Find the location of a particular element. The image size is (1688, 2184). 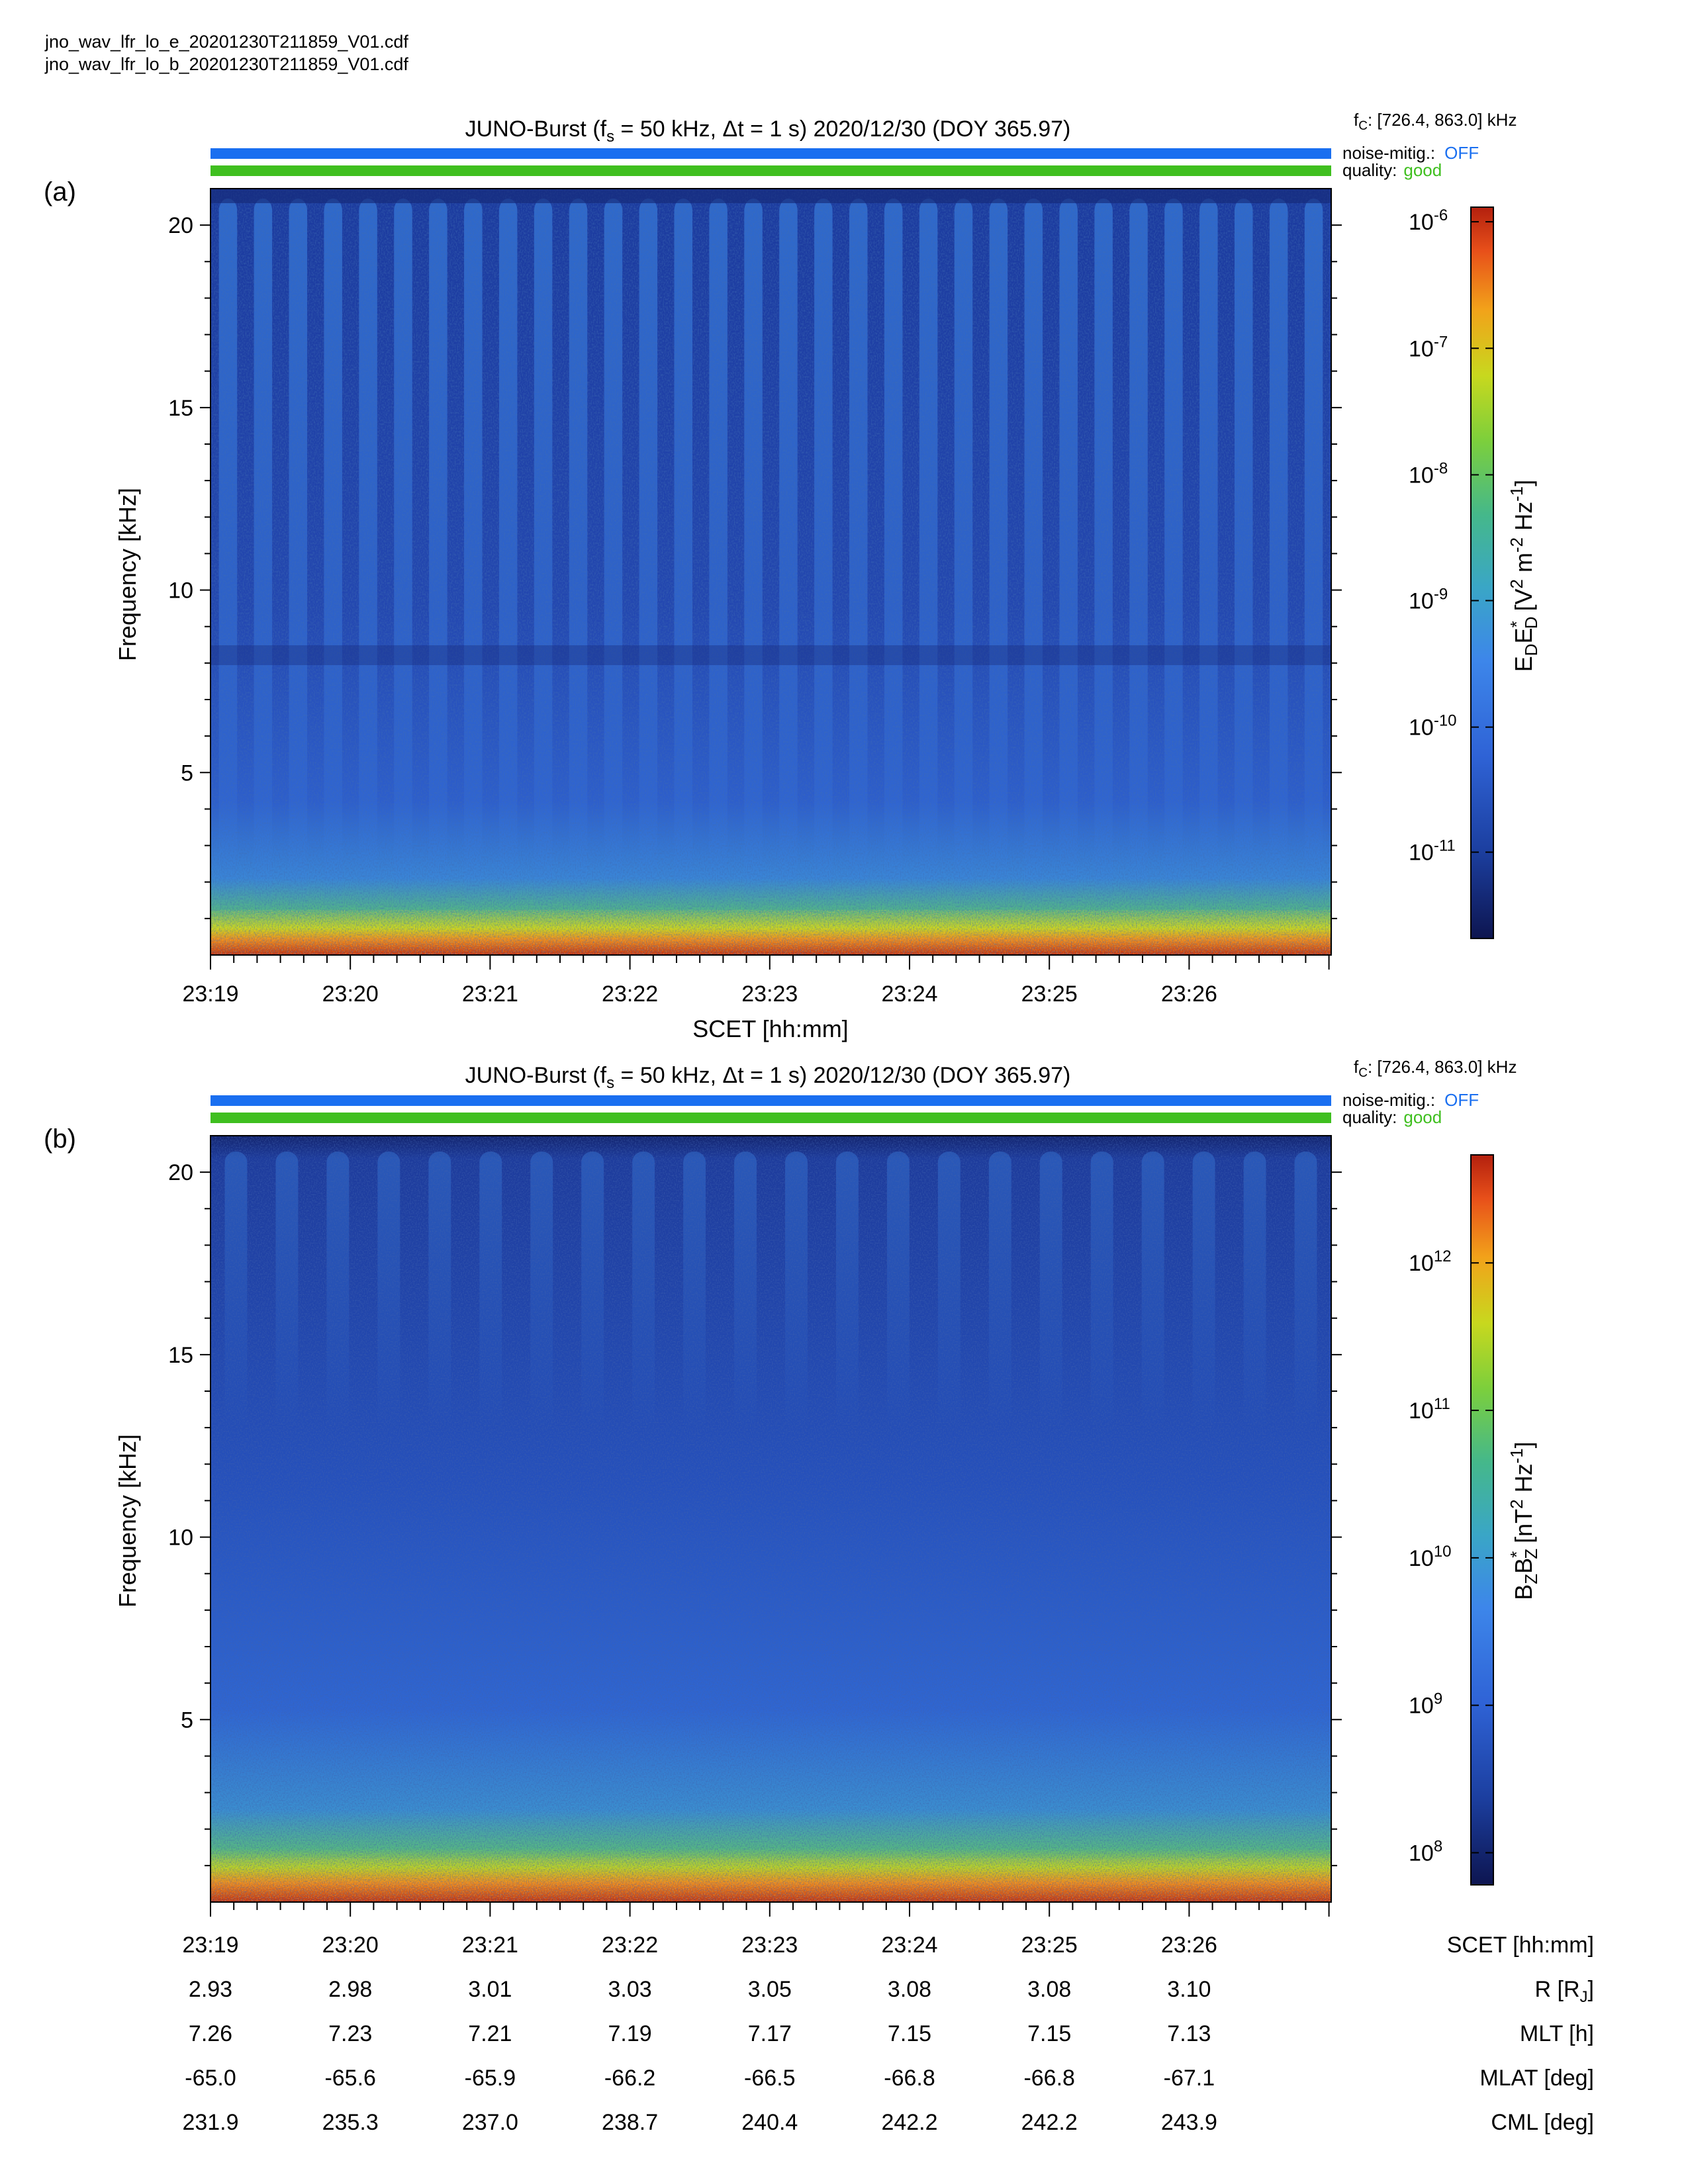

colorbar-tick-label: 10⁻⁸ is located at coordinates (1428, 474).